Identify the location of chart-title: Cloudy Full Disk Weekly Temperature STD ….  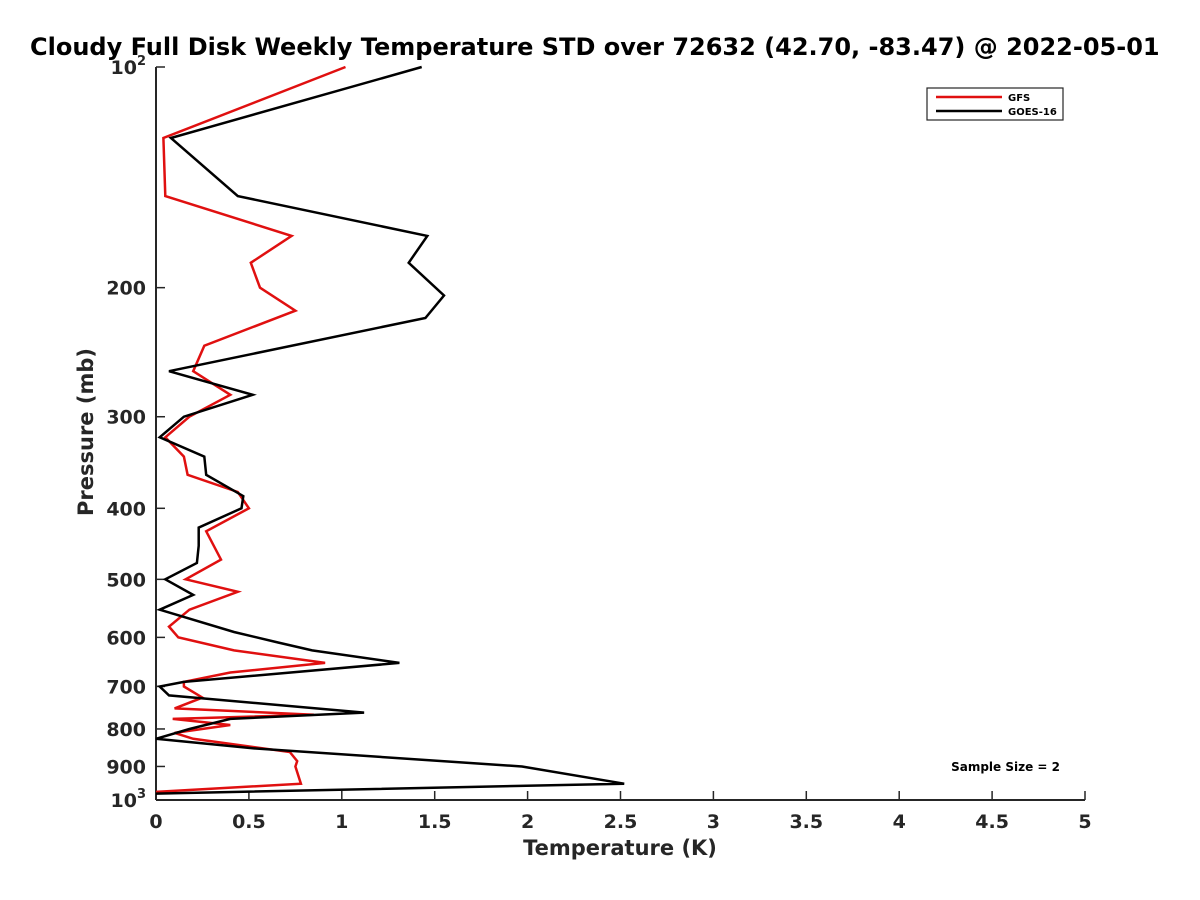
(595, 47).